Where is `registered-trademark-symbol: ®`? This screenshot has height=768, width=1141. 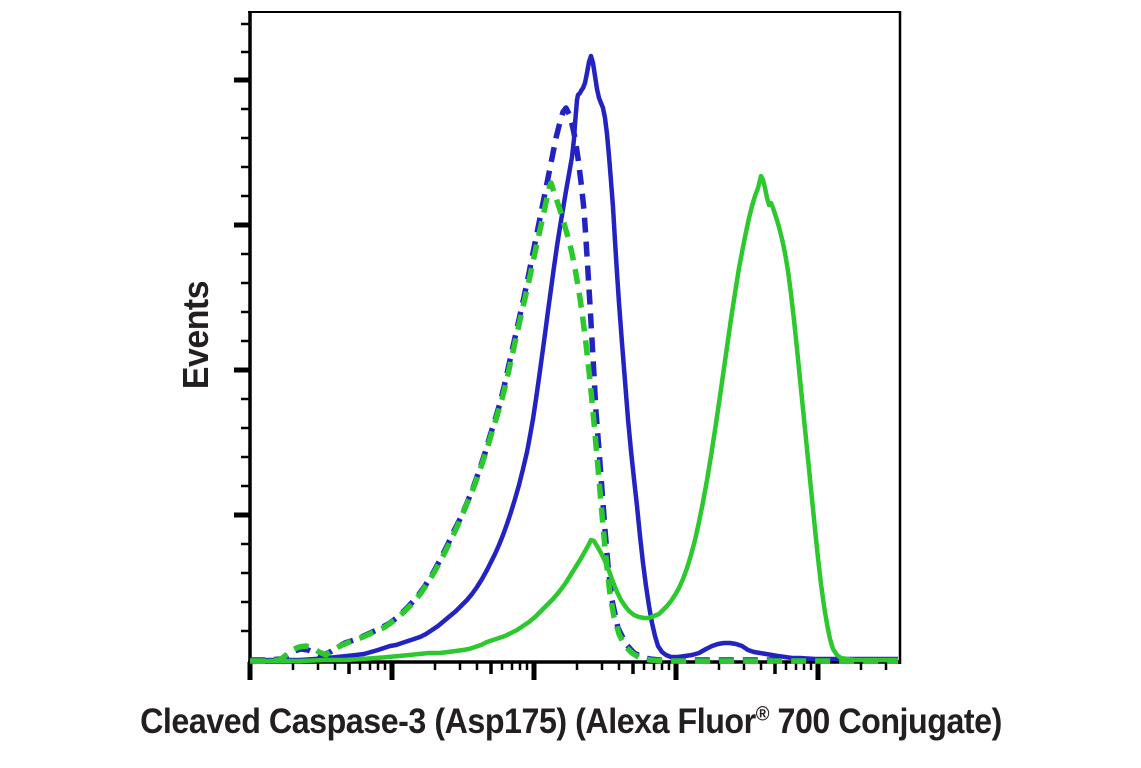
registered-trademark-symbol: ® is located at coordinates (762, 714).